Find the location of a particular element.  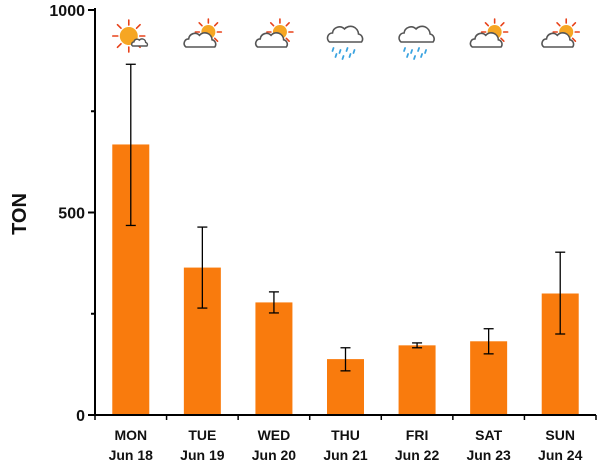

x-label-date: Jun 20 is located at coordinates (274, 455).